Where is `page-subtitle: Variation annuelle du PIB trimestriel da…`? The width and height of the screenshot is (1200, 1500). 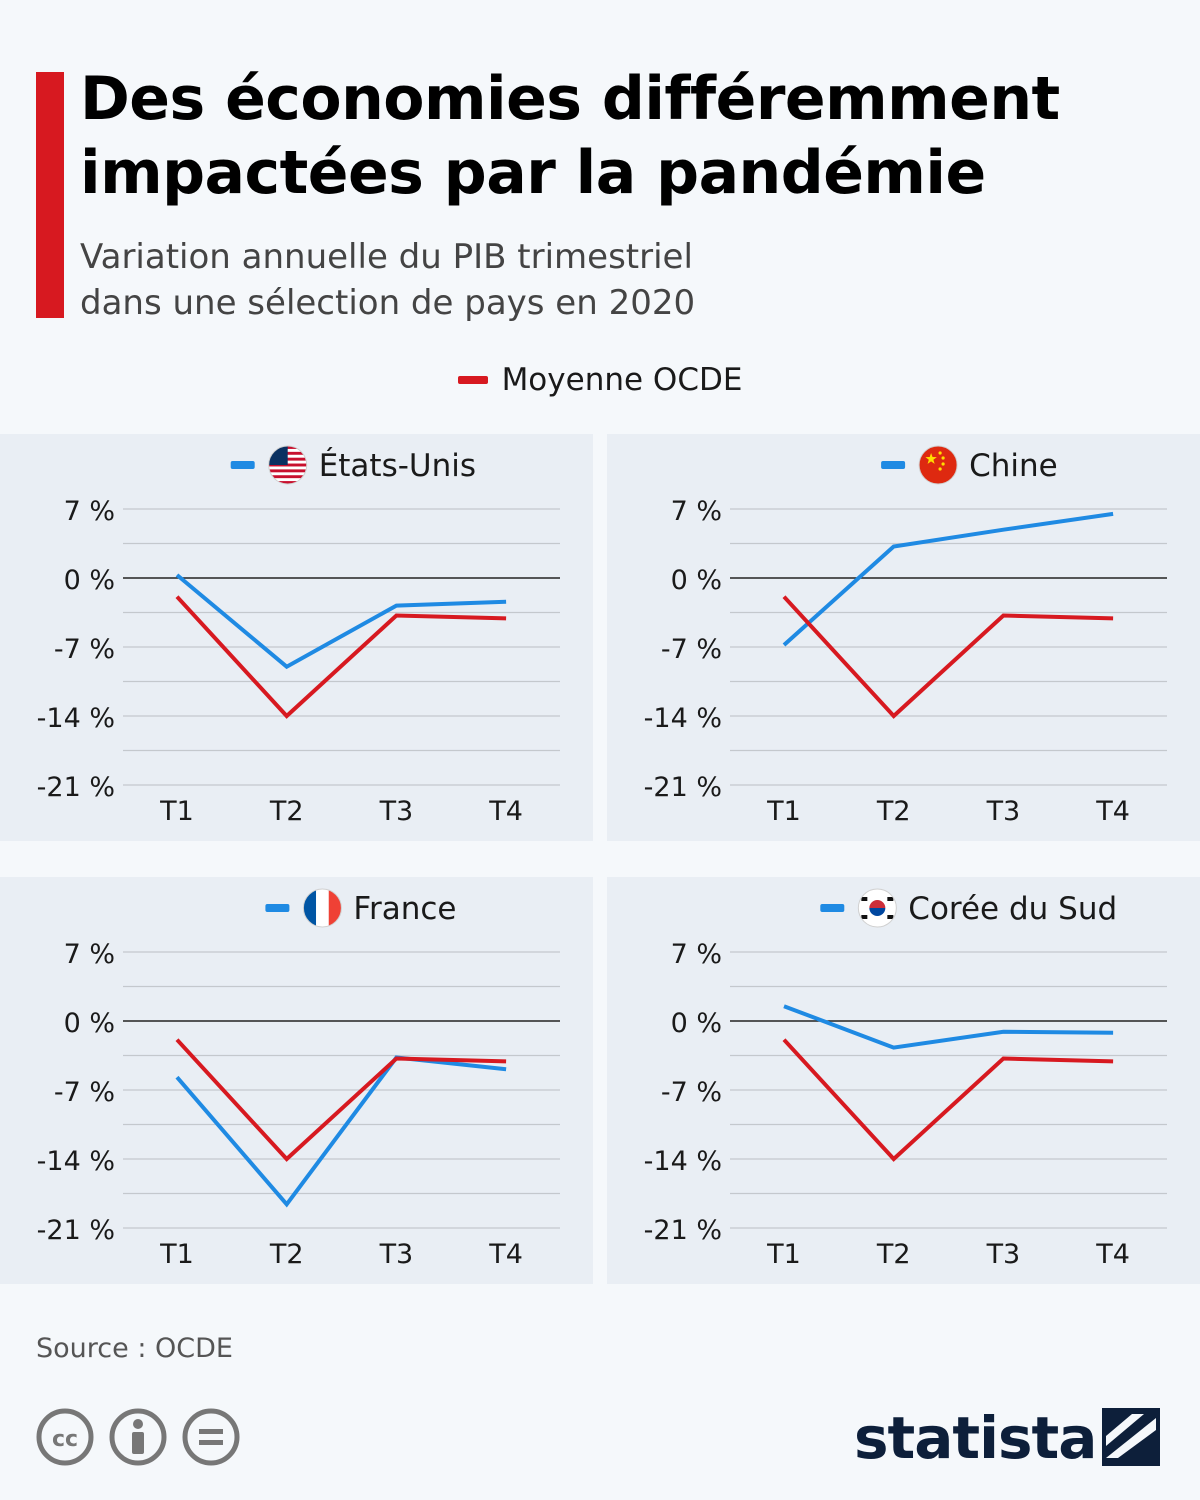 page-subtitle: Variation annuelle du PIB trimestriel da… is located at coordinates (530, 280).